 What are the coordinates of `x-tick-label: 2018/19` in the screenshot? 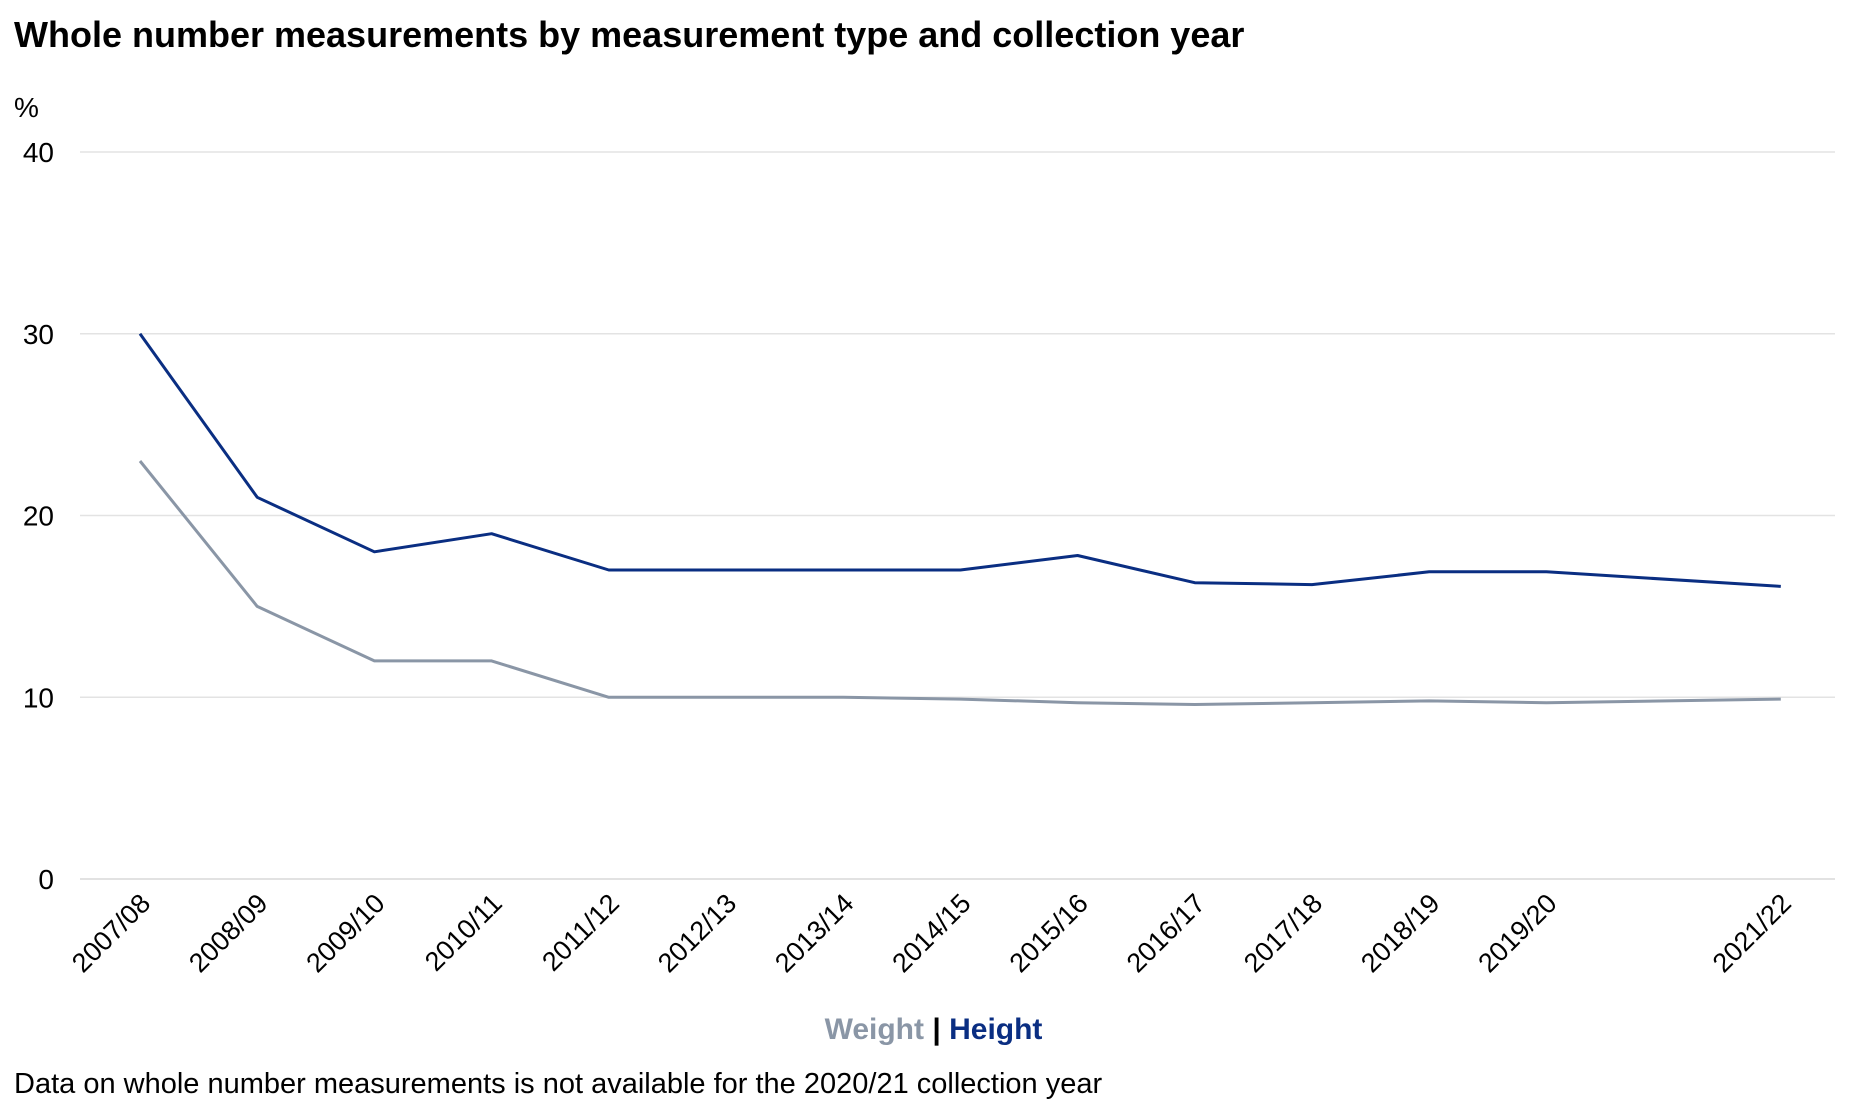 It's located at (1400, 933).